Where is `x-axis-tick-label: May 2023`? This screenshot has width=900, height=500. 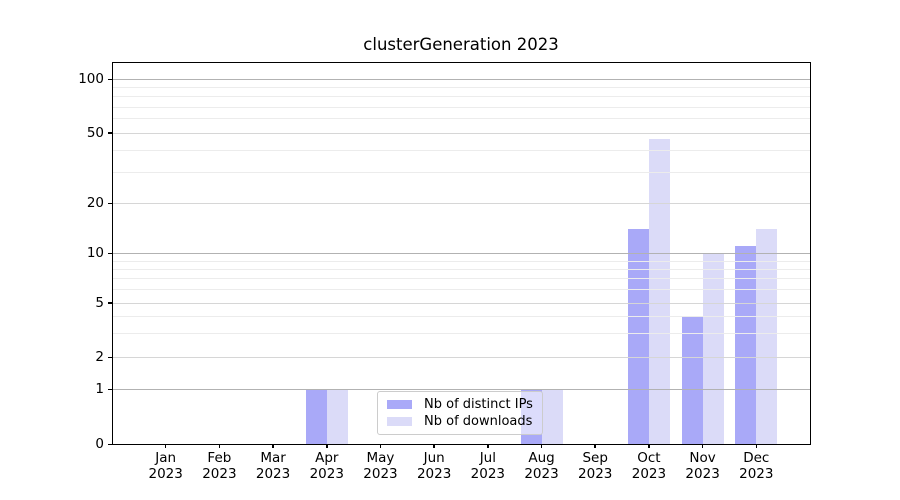 x-axis-tick-label: May 2023 is located at coordinates (380, 466).